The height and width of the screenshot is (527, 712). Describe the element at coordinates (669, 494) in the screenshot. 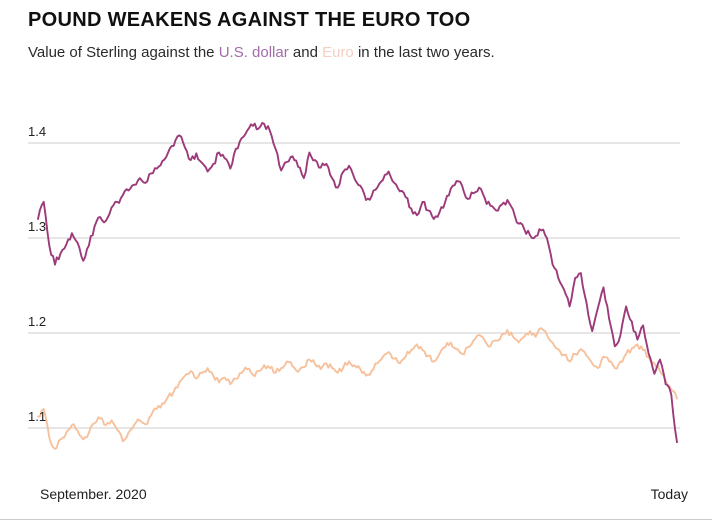

I see `x-axis-label-end: Today` at that location.